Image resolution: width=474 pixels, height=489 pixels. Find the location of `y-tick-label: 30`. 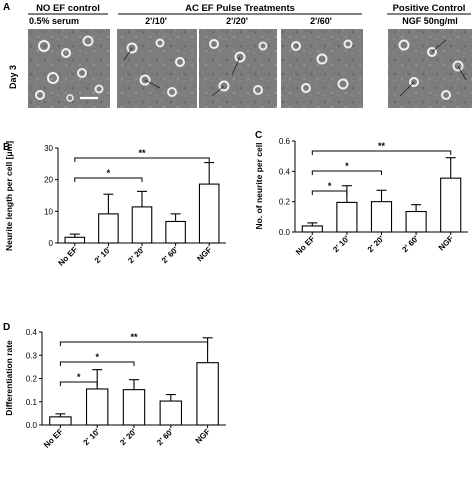

y-tick-label: 30 is located at coordinates (48, 148).